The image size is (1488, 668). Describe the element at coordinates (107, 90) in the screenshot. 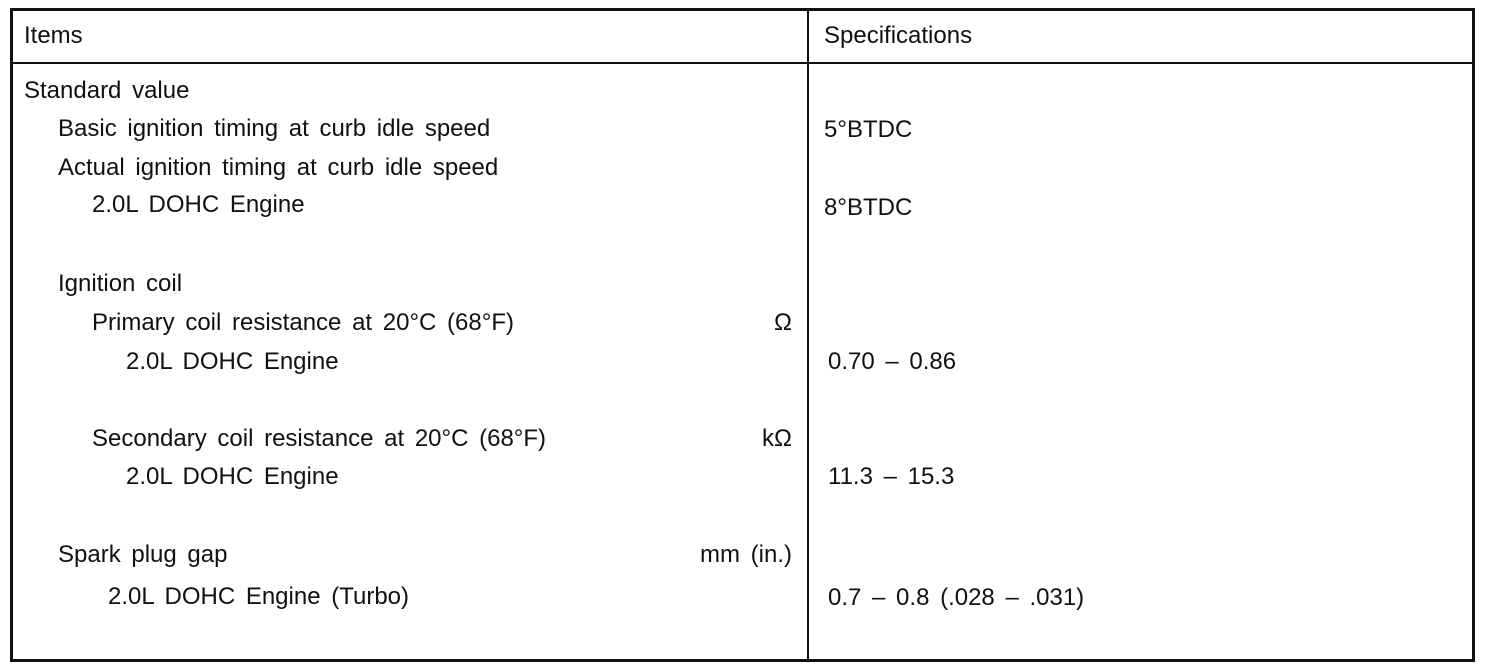

I see `item-text: Standard value` at that location.